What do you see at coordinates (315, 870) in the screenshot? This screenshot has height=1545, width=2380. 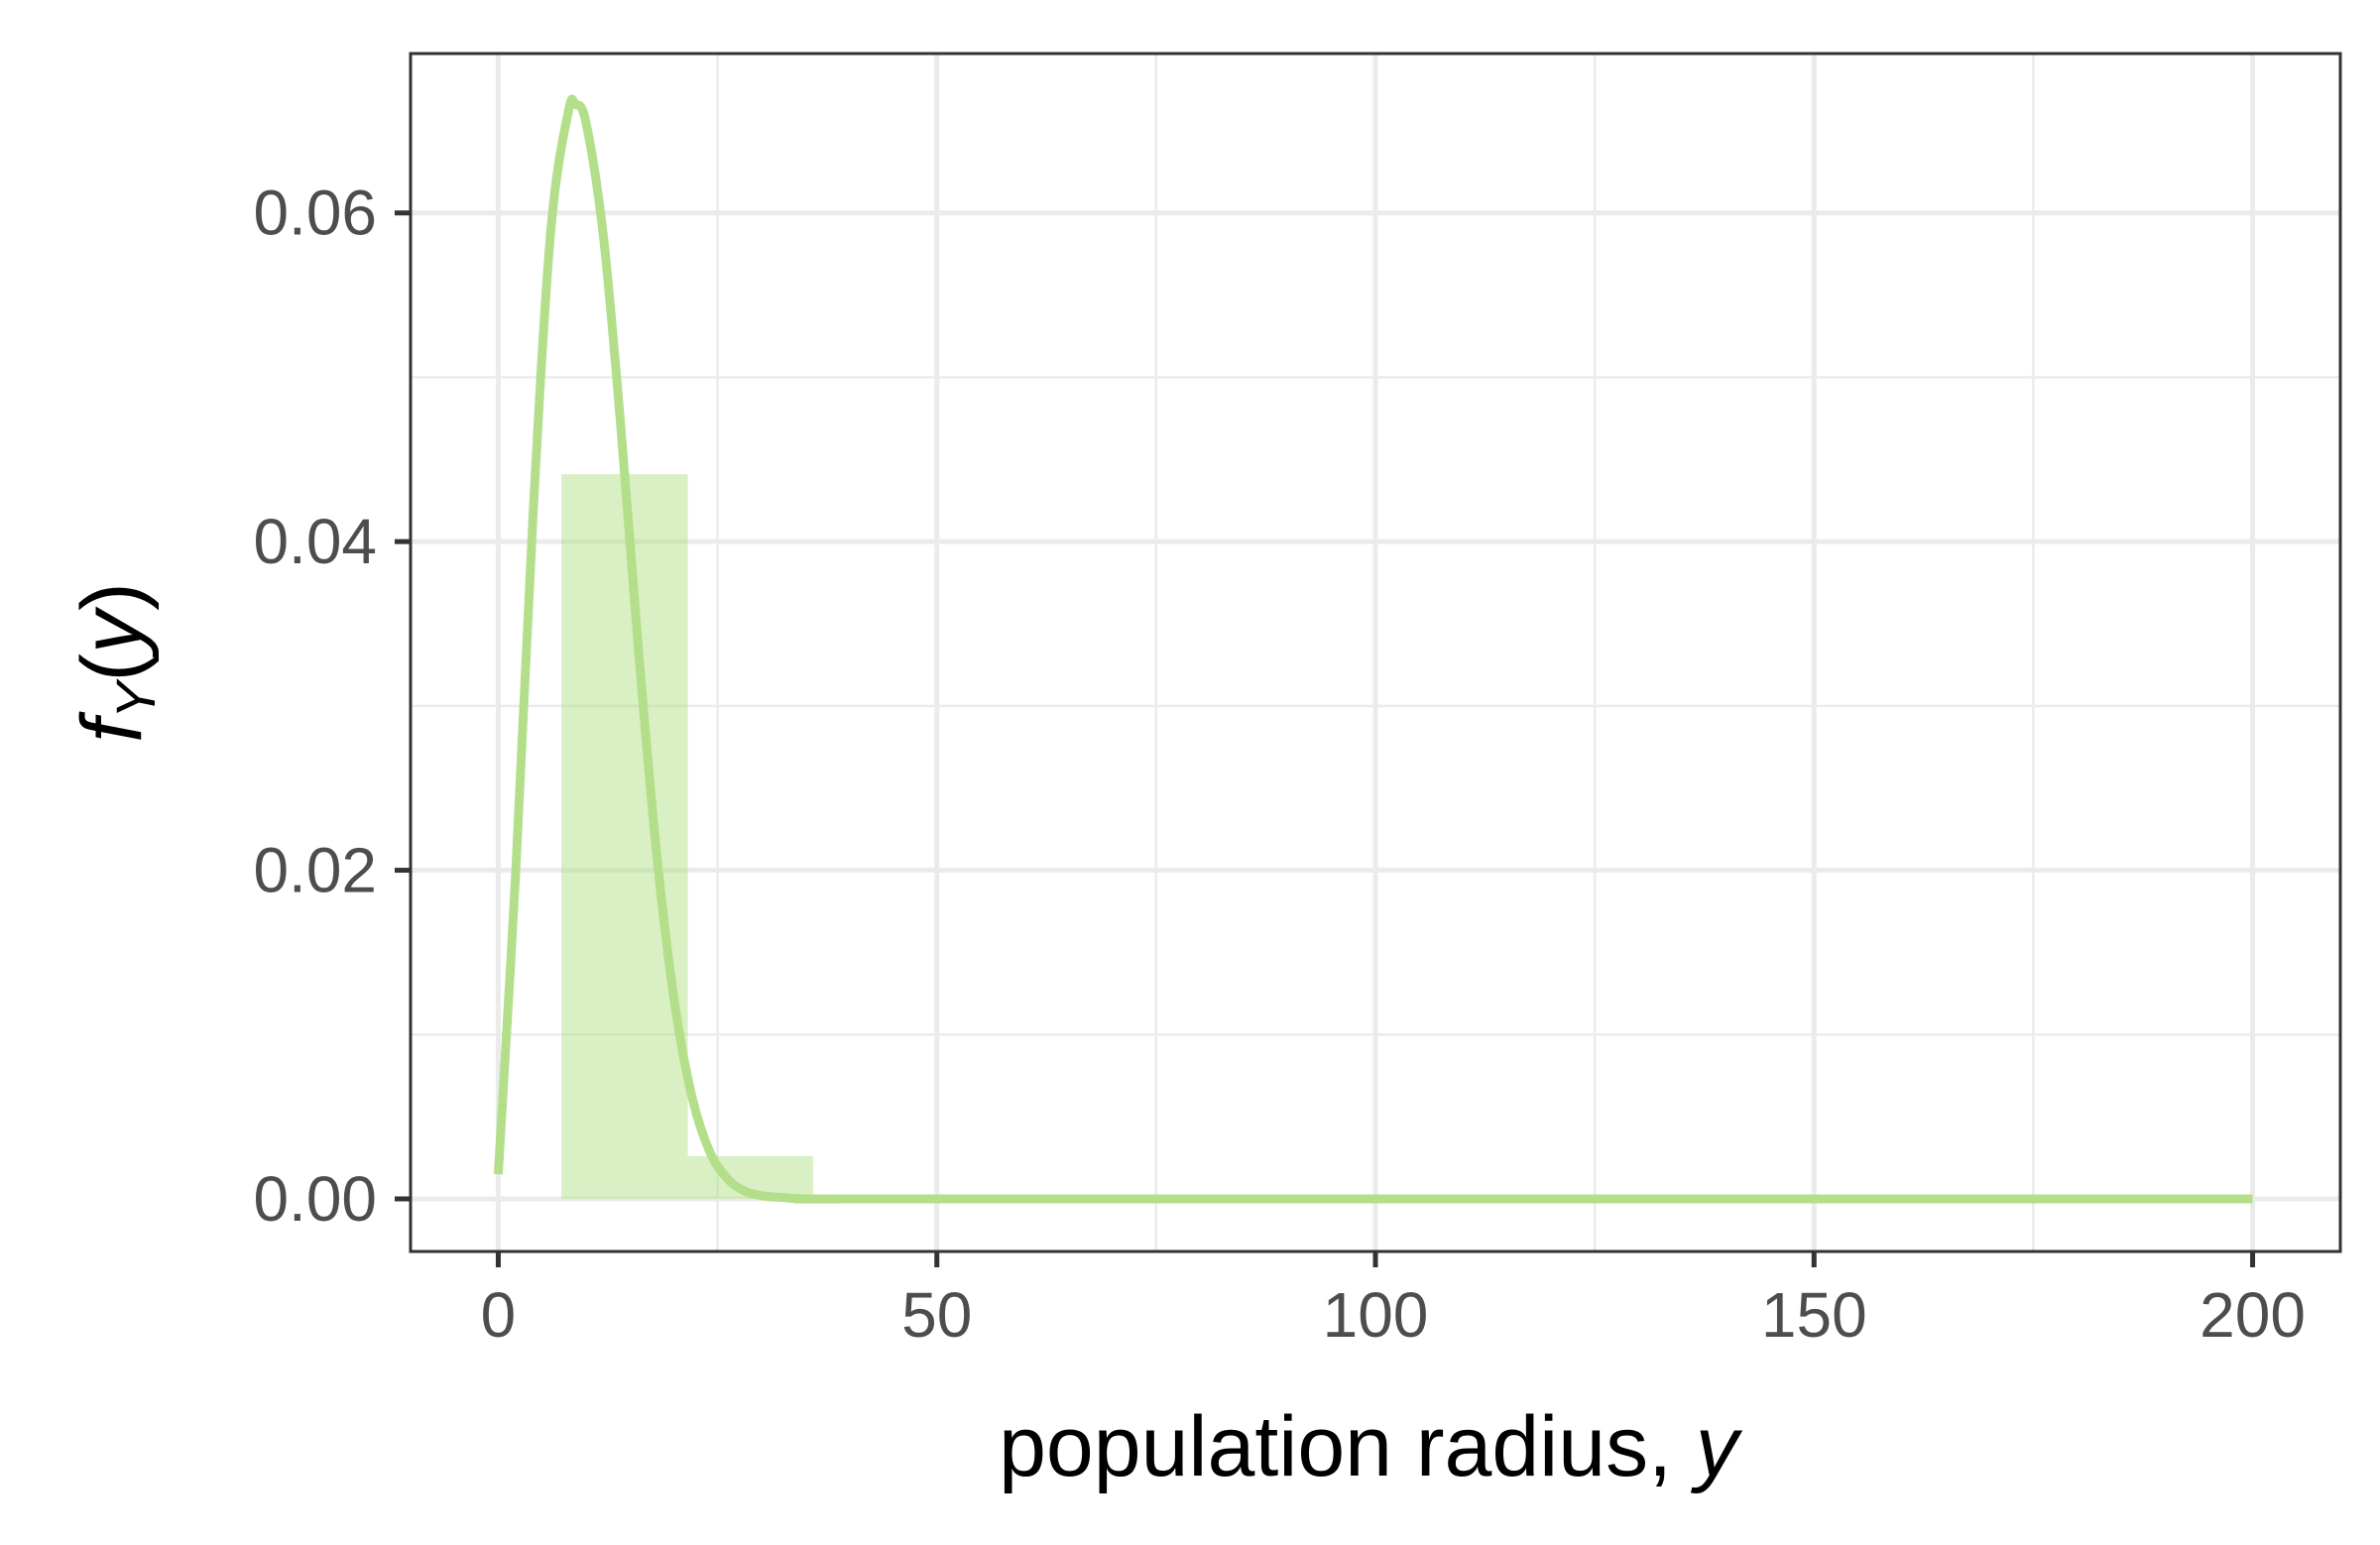 I see `y-tick-label: 0.02` at bounding box center [315, 870].